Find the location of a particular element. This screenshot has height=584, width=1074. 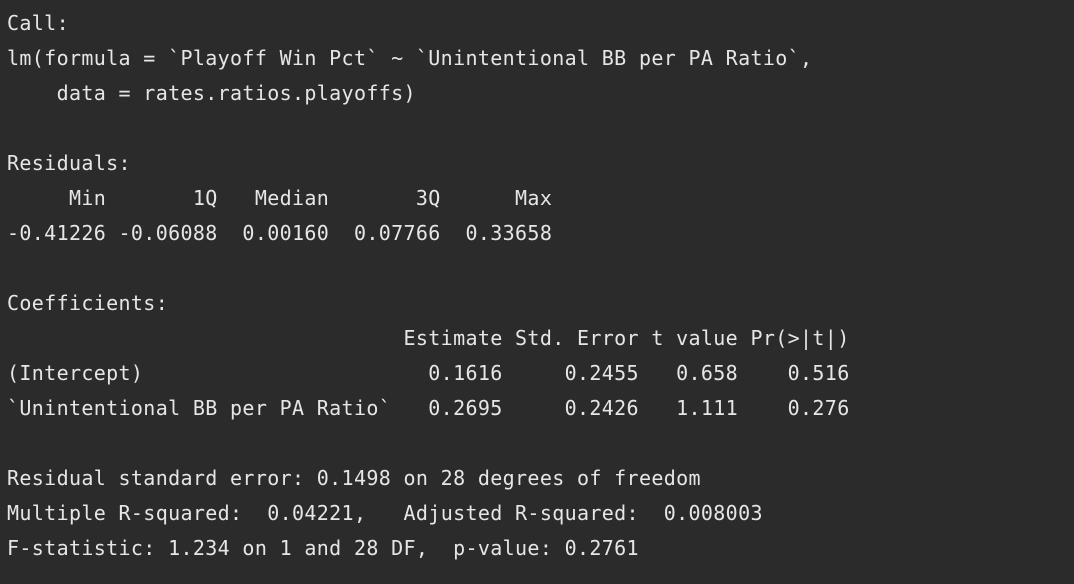

coefficients-column-headers: Estimate Std. Error t value Pr(>|t|) is located at coordinates (428, 338).